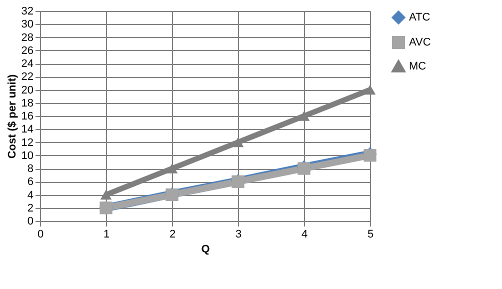  Describe the element at coordinates (27, 142) in the screenshot. I see `y-tick-label: 12` at that location.